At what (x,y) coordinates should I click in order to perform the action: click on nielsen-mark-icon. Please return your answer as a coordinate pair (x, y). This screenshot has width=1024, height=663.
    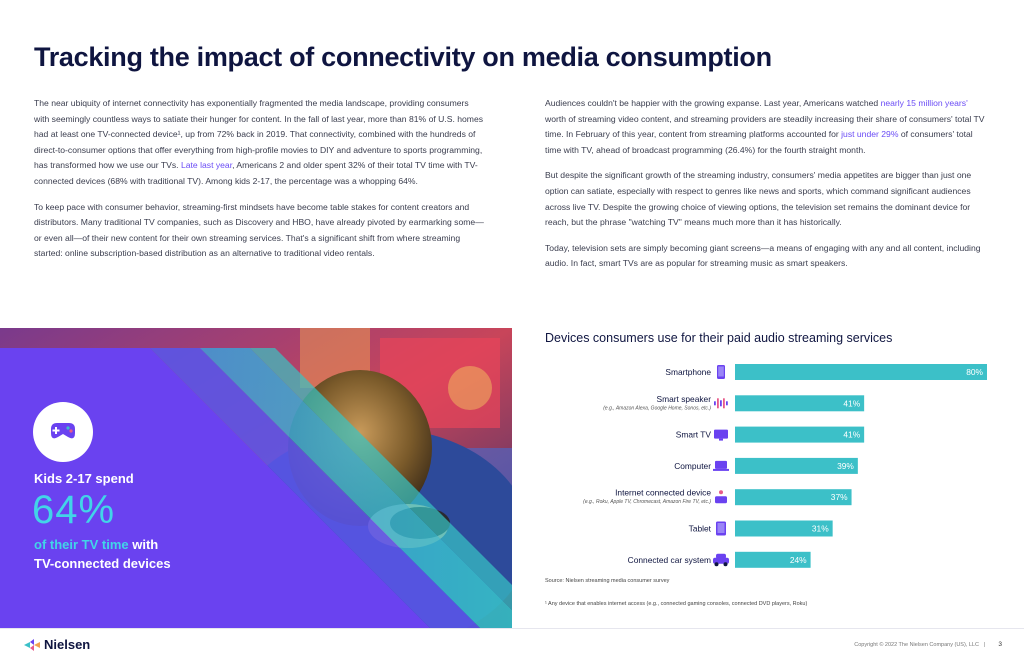
    Looking at the image, I should click on (32, 644).